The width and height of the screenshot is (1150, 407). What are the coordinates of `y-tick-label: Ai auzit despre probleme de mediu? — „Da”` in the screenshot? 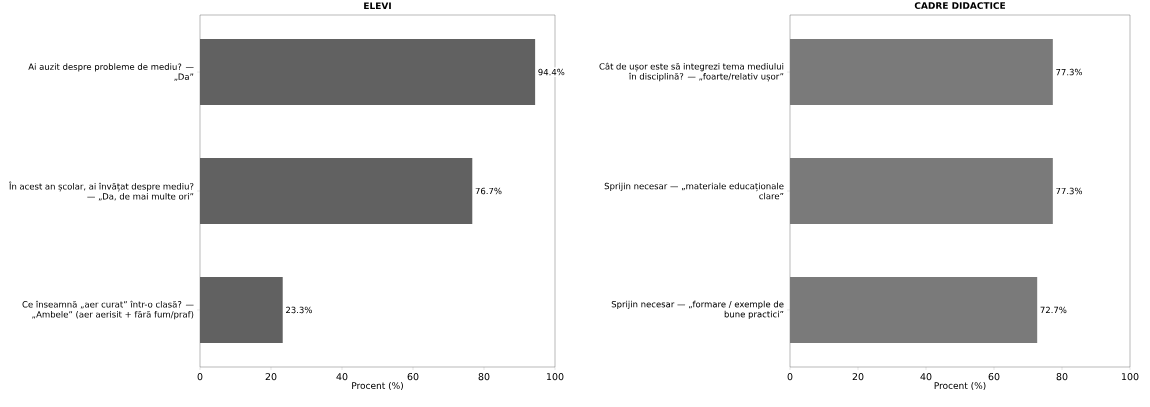 It's located at (111, 72).